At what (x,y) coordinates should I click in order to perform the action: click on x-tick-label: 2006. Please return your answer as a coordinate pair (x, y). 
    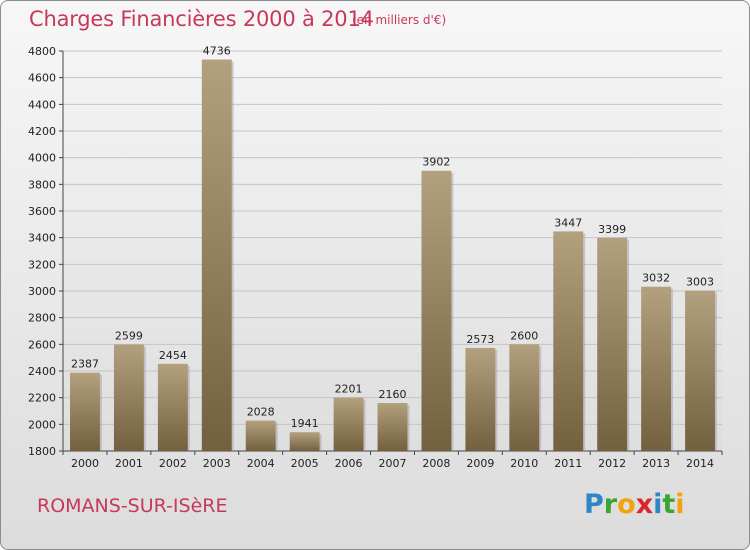
    Looking at the image, I should click on (349, 463).